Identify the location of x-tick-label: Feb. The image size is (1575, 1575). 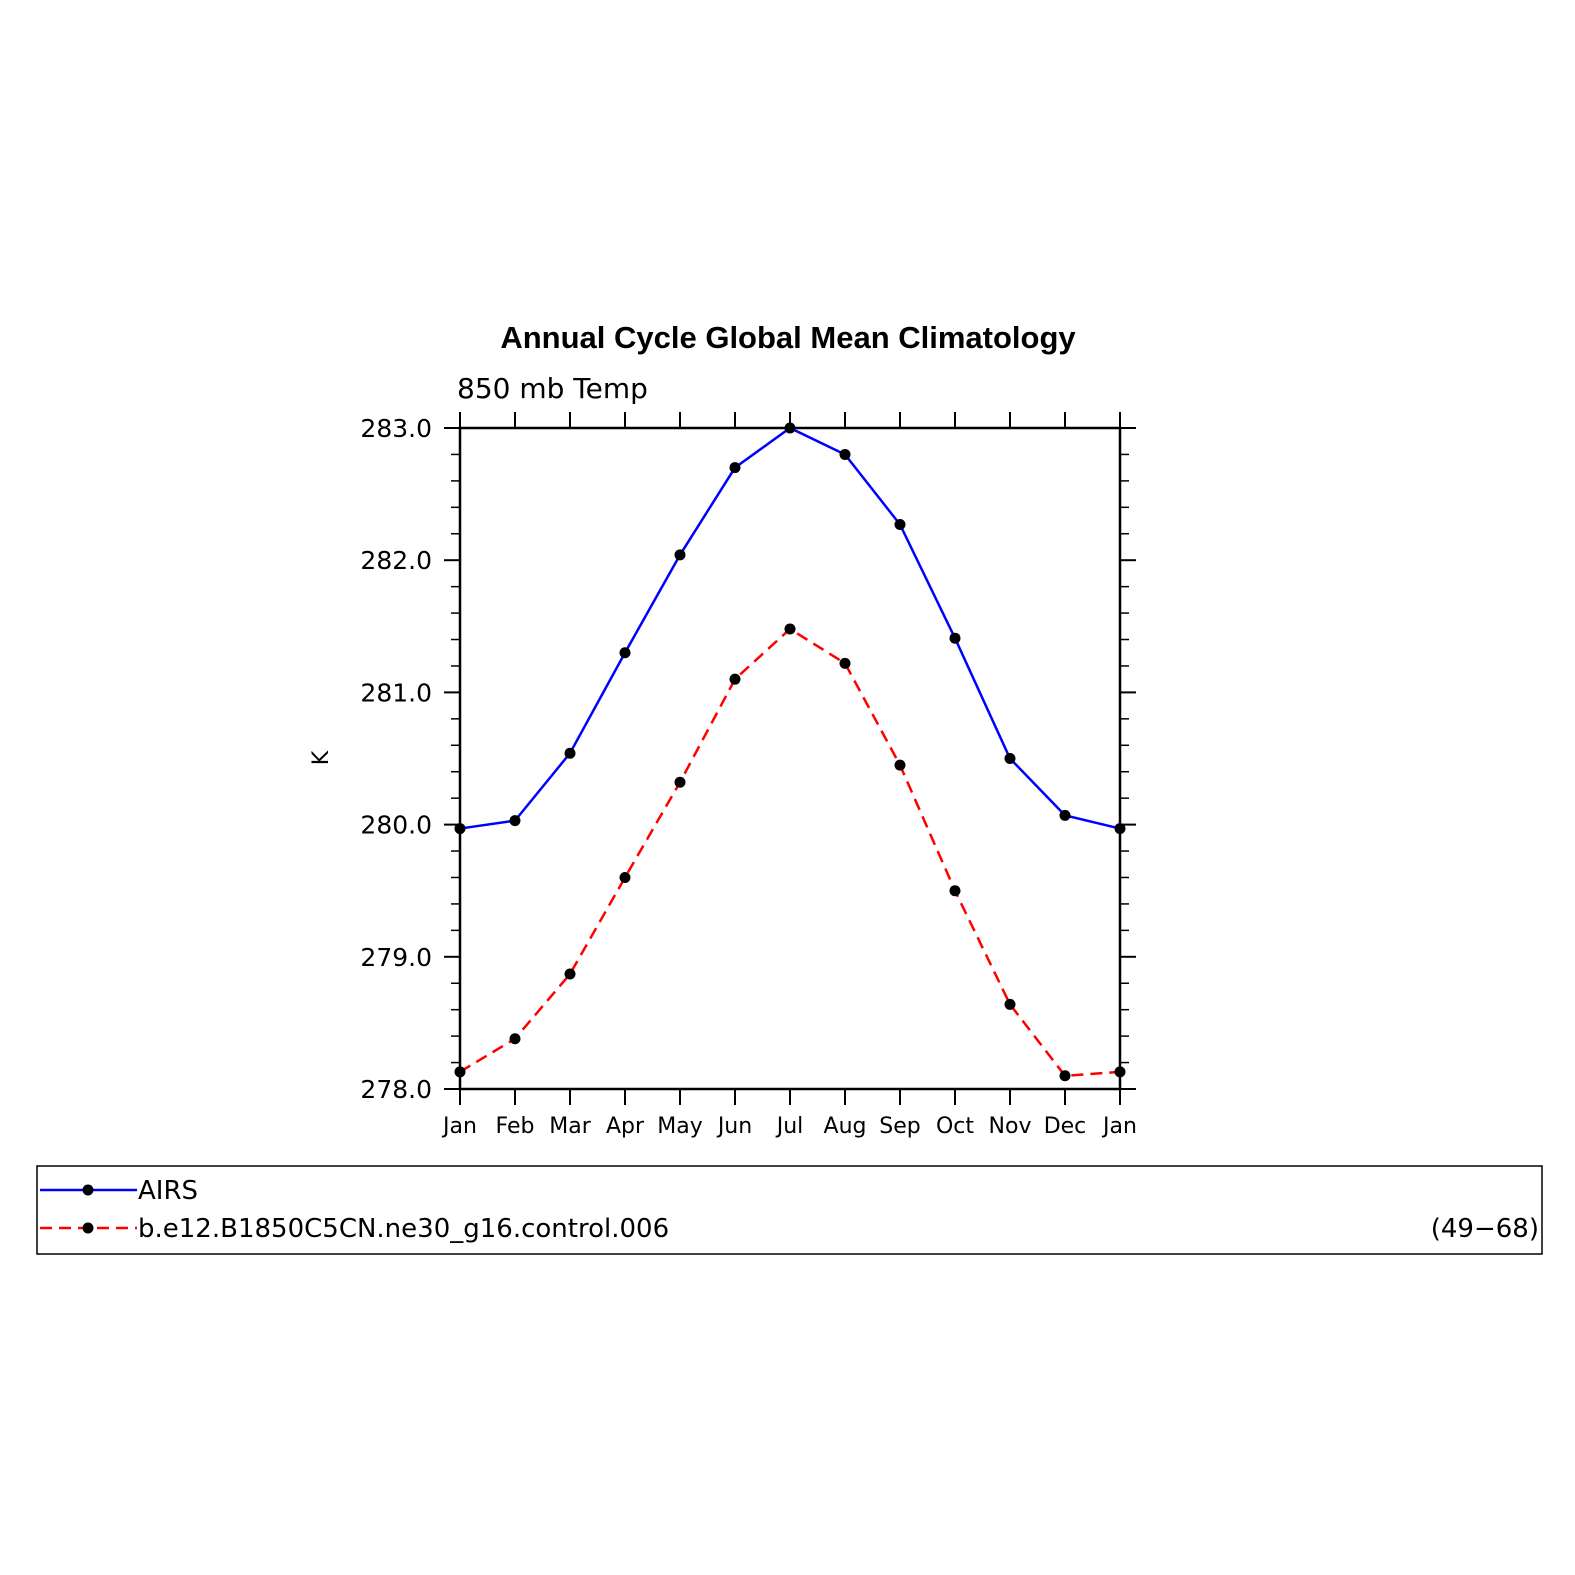
(515, 1126).